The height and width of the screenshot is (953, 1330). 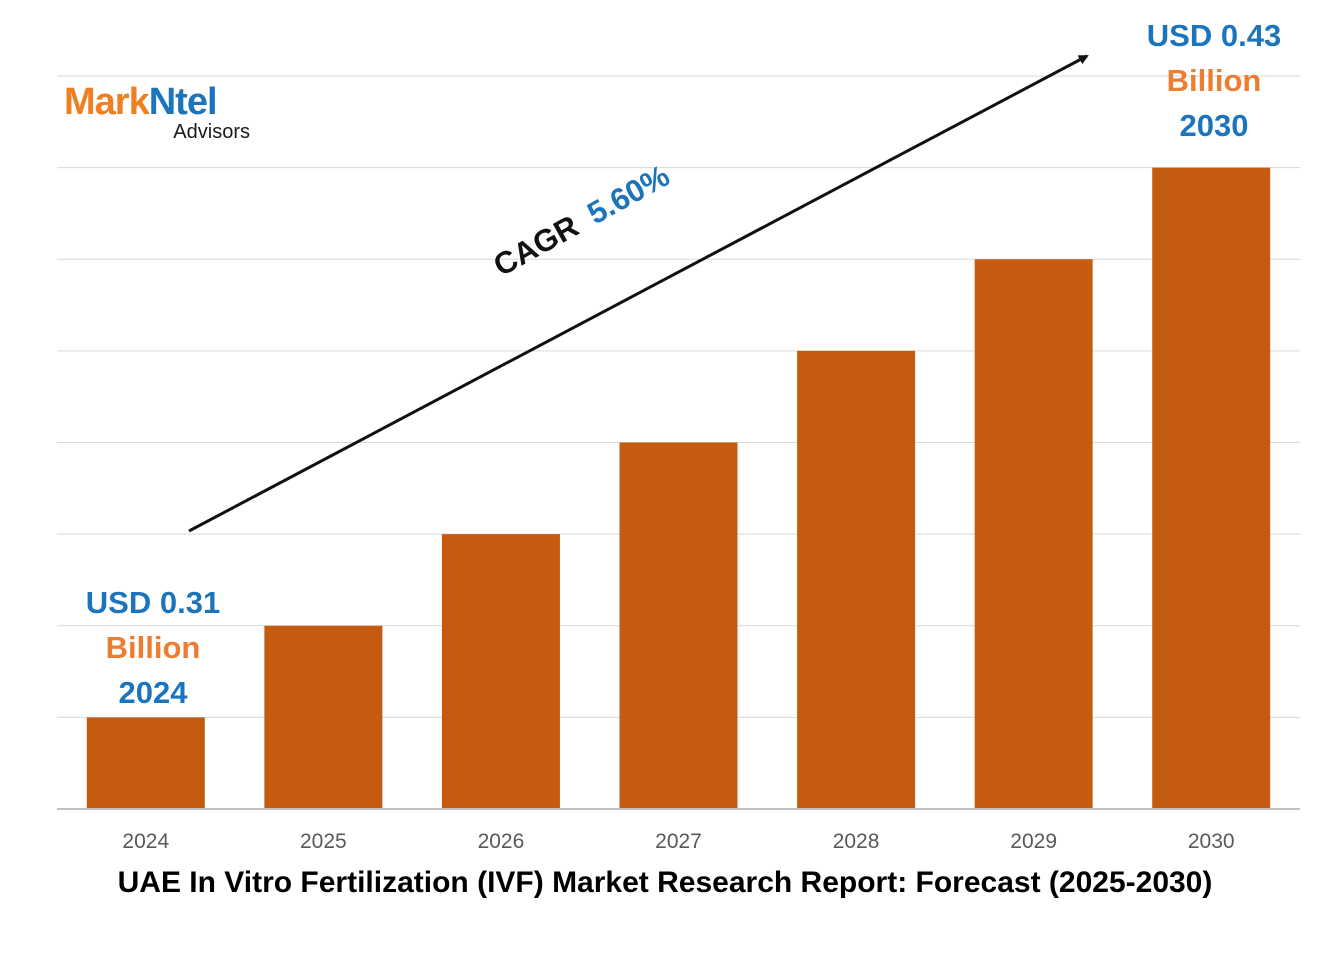 What do you see at coordinates (183, 102) in the screenshot?
I see `logo-part2: Ntel` at bounding box center [183, 102].